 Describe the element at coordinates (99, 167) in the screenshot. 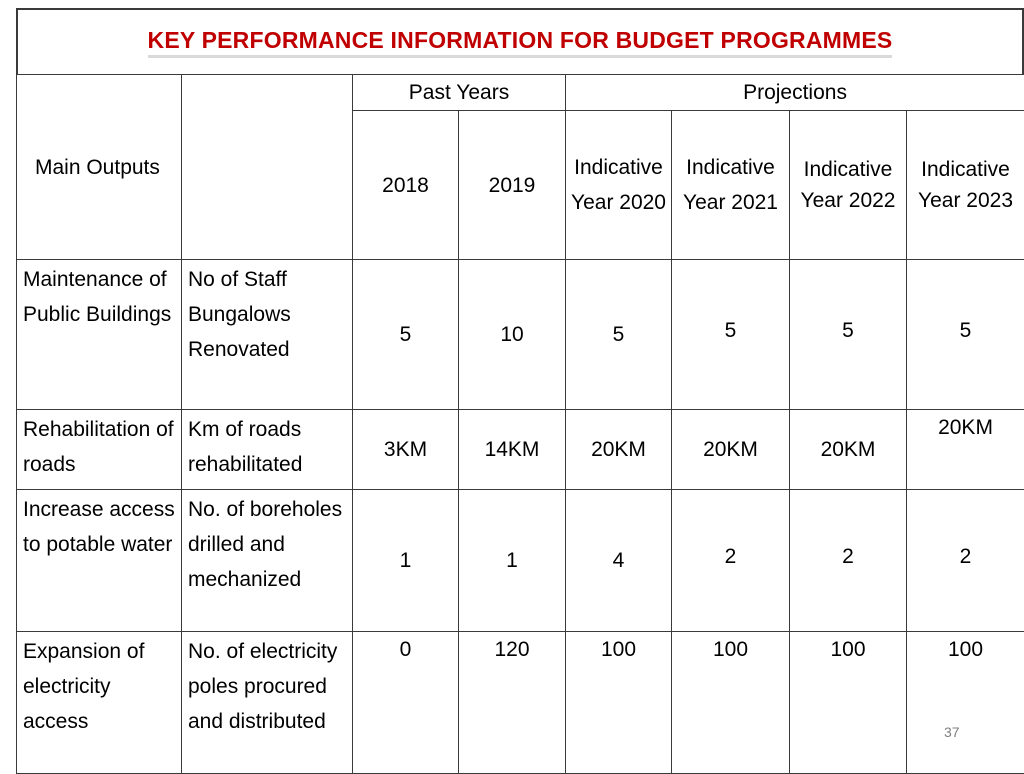

I see `main-outputs-header: Main Outputs` at that location.